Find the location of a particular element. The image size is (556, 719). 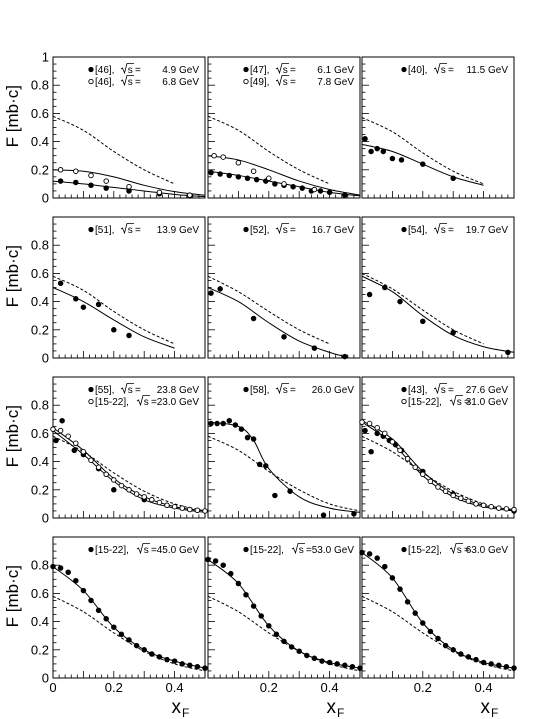

sqrt-s-letter: s is located at coordinates (443, 230).